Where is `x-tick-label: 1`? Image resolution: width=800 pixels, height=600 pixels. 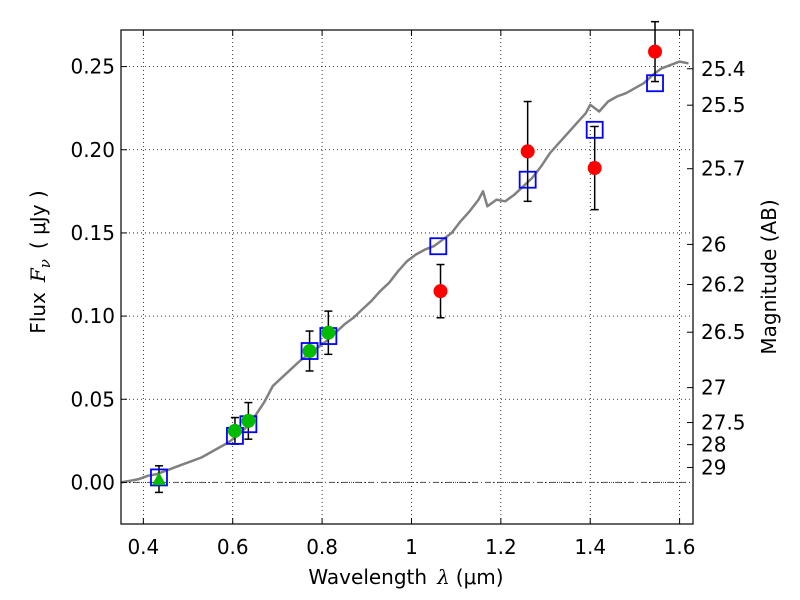 x-tick-label: 1 is located at coordinates (411, 547).